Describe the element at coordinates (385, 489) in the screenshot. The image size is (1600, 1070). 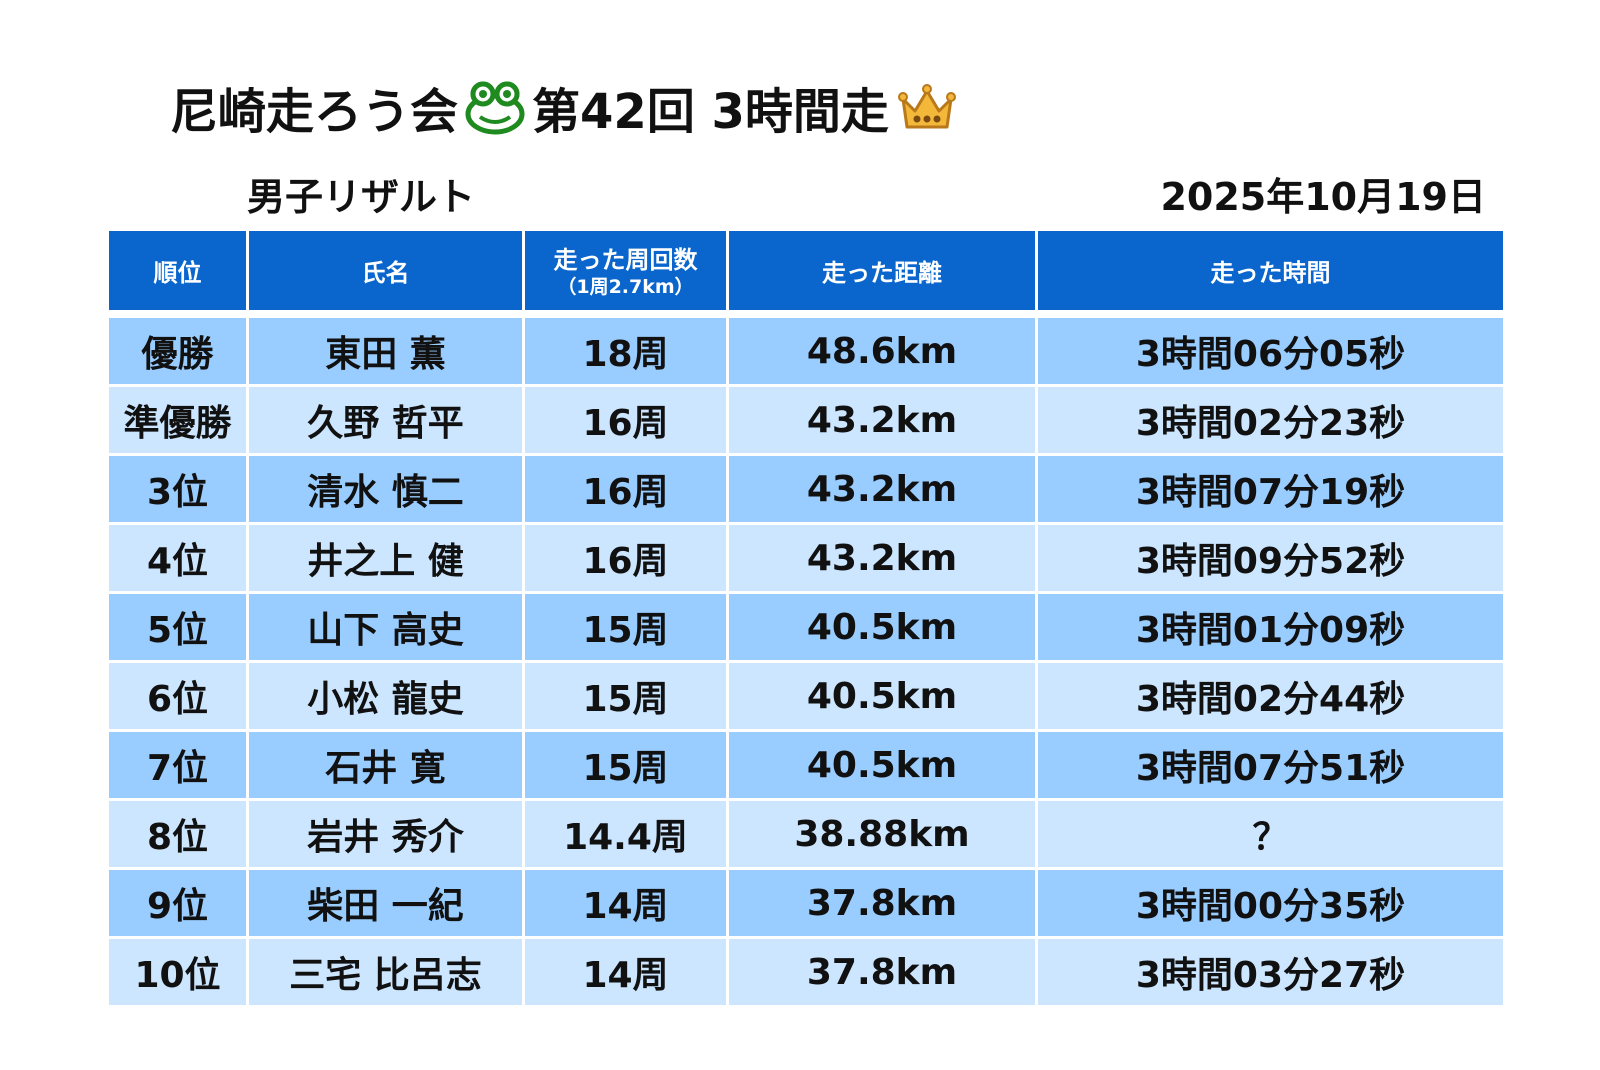
I see `cell-name: 清水 慎二` at that location.